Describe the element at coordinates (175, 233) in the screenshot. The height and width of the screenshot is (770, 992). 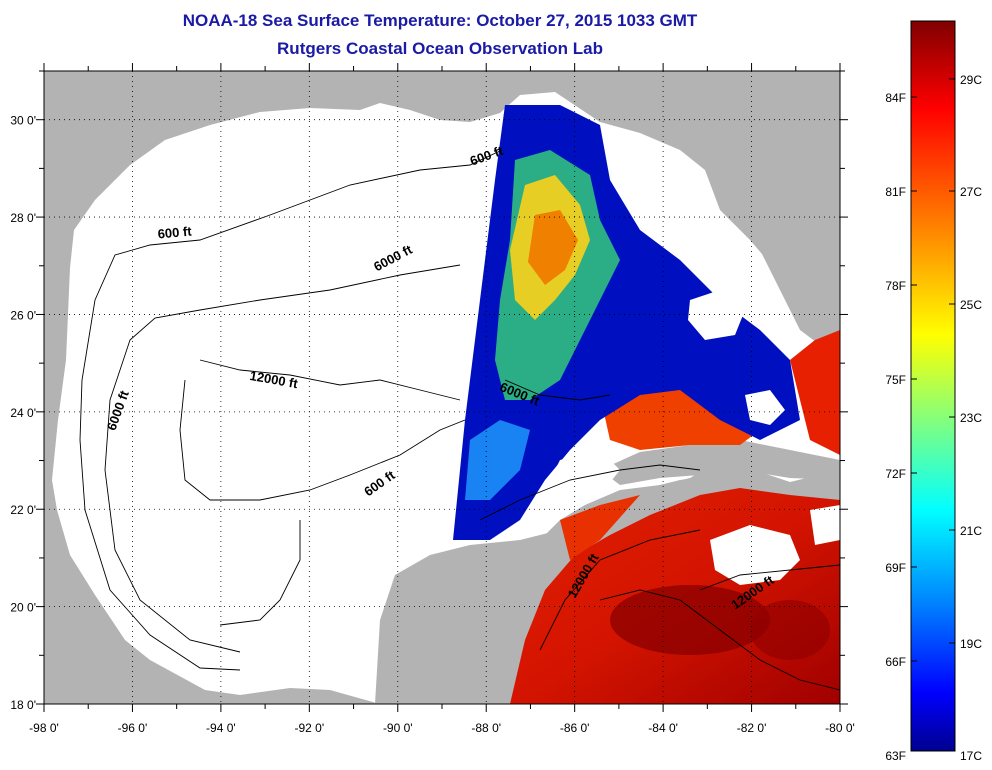
I see `depth-label: 600 ft` at that location.